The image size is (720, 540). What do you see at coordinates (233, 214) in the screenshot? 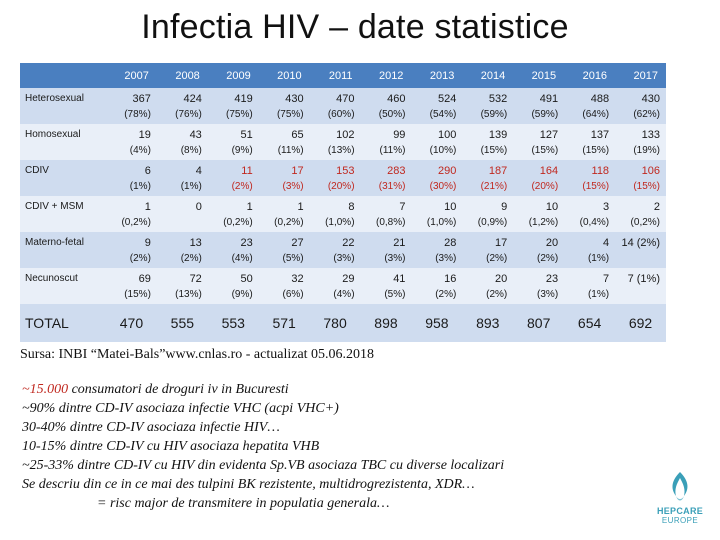
I see `table-cell: 1 (0,2%)` at bounding box center [233, 214].